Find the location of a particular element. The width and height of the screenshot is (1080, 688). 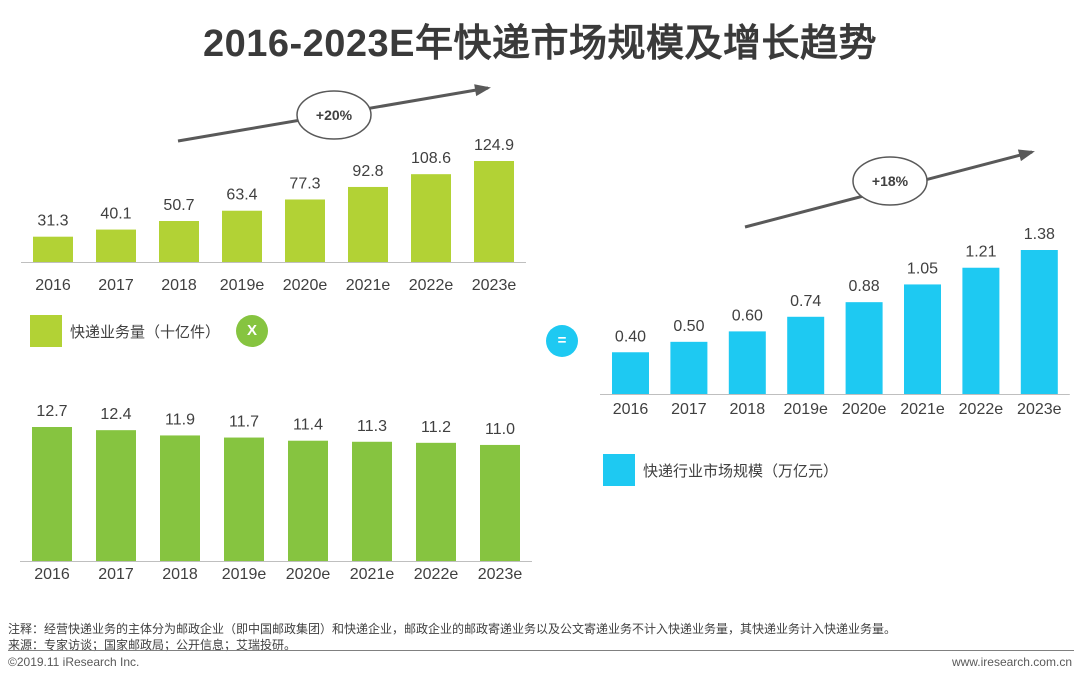

equals-operator-icon: = is located at coordinates (562, 341).